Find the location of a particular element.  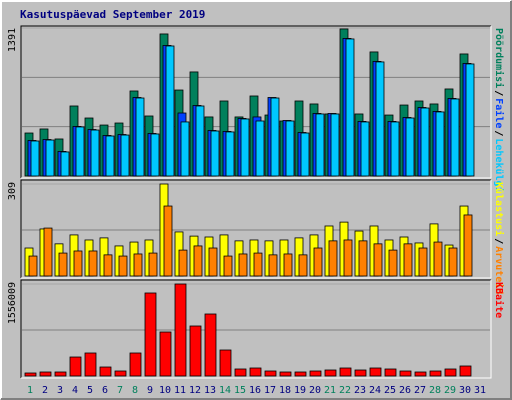

x-tick-label: 31 is located at coordinates (480, 390).